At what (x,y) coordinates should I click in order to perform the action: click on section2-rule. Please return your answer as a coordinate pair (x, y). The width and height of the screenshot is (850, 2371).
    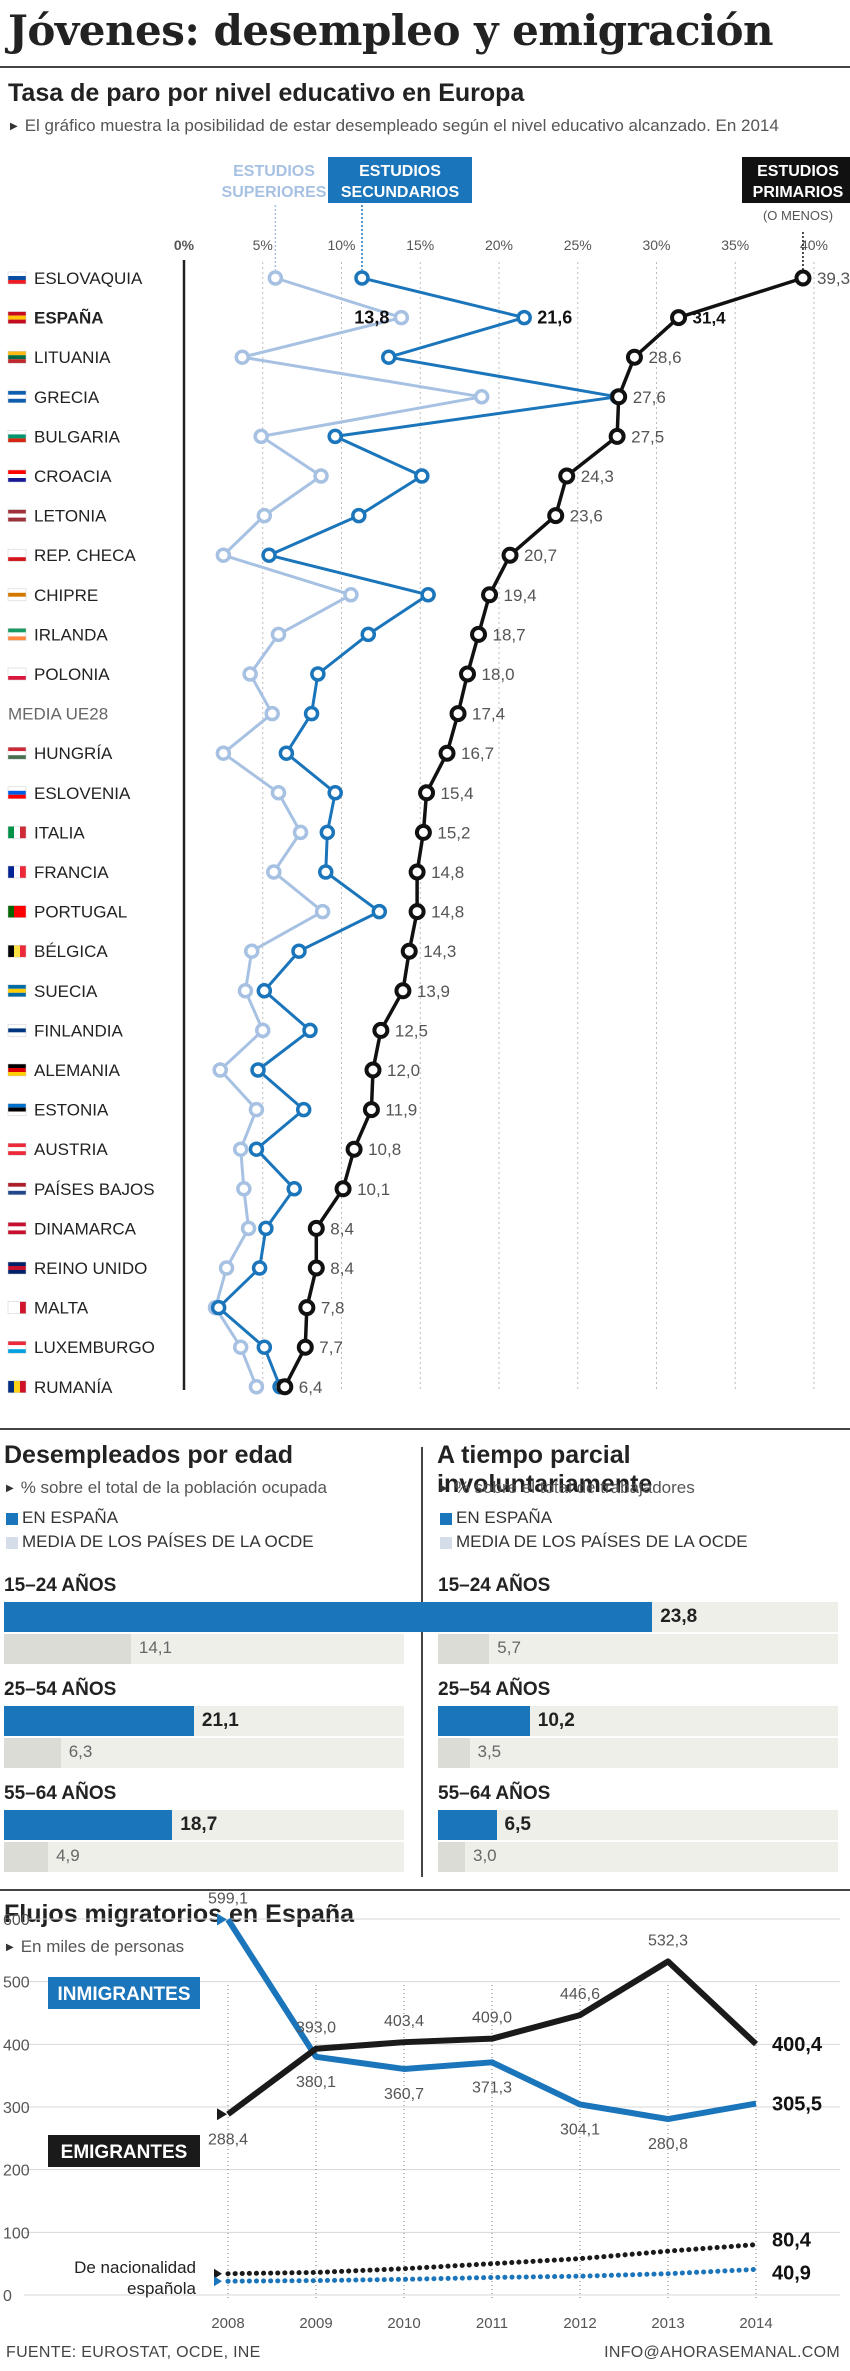
    Looking at the image, I should click on (425, 1890).